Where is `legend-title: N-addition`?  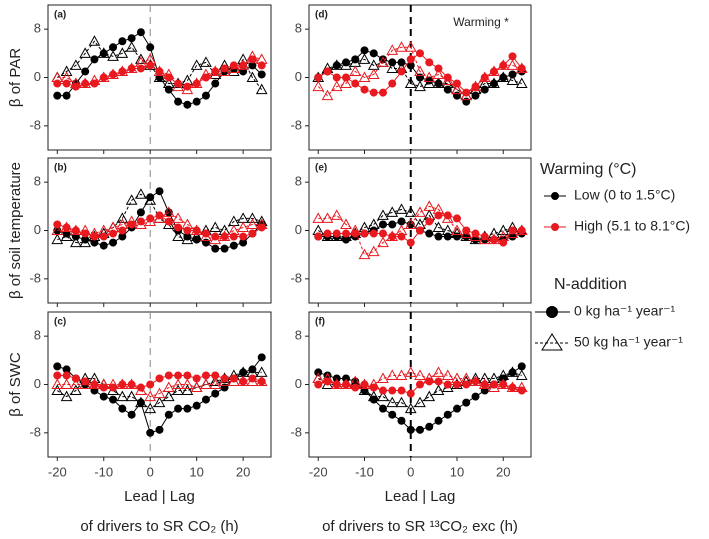 legend-title: N-addition is located at coordinates (590, 284).